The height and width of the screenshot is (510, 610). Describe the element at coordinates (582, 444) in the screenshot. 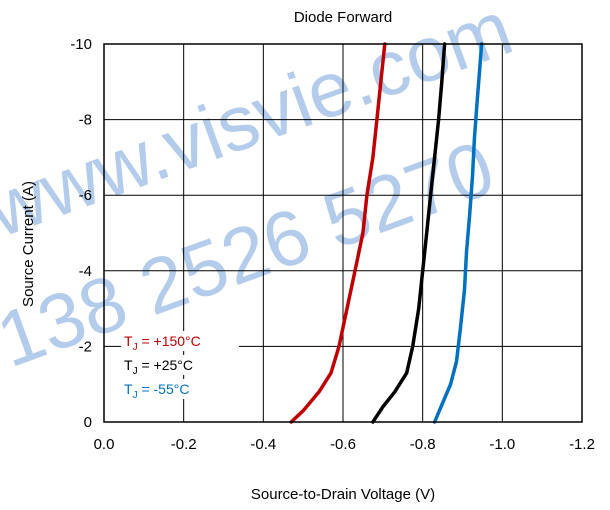

I see `x-tick-label: -1.2` at that location.